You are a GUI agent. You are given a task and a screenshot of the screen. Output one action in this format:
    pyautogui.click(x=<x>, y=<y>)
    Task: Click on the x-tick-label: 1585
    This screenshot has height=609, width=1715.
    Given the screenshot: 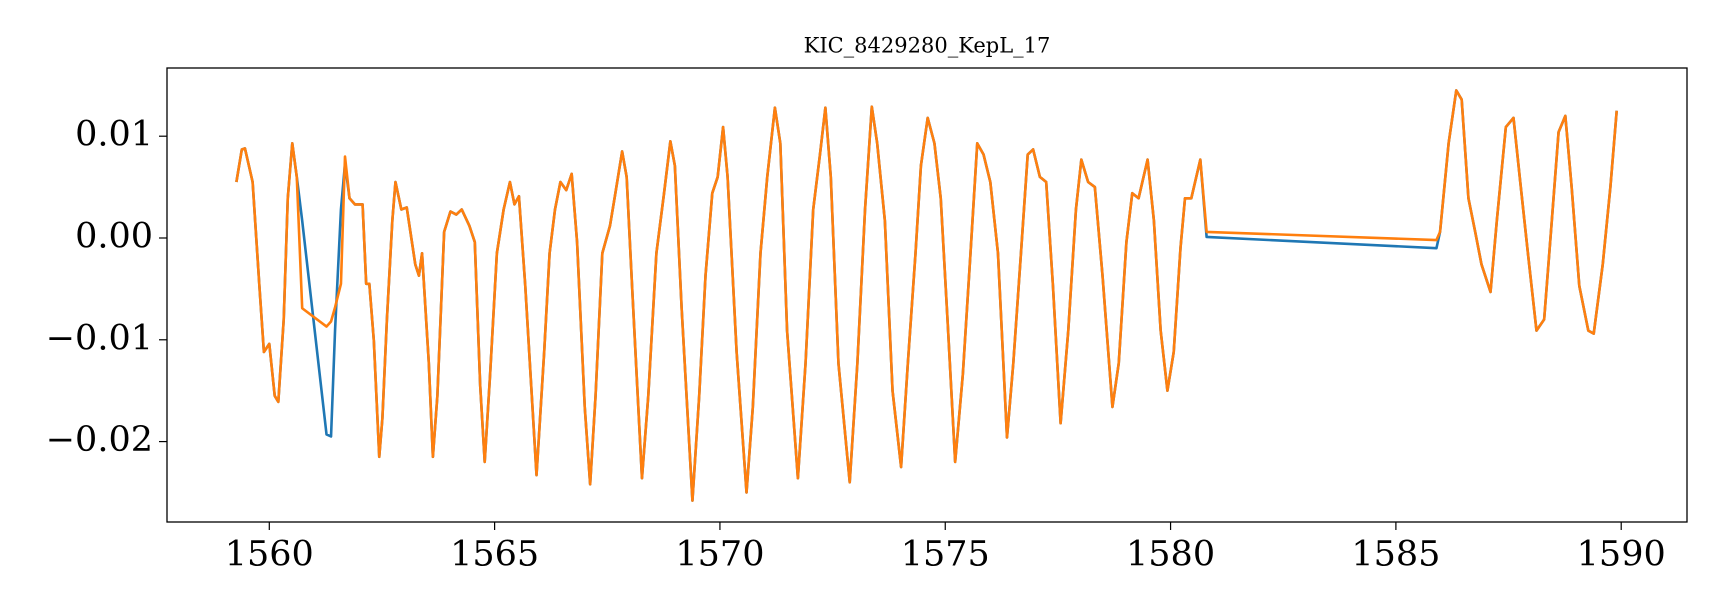 What is the action you would take?
    pyautogui.click(x=1395, y=555)
    